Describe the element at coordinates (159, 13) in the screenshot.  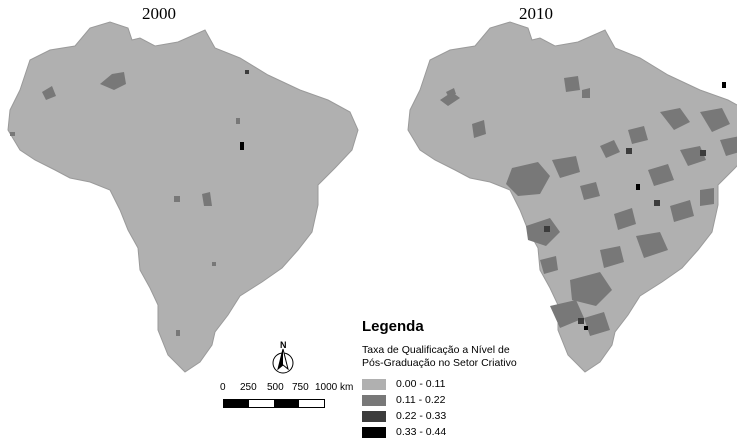
I see `map-title-2000: 2000` at that location.